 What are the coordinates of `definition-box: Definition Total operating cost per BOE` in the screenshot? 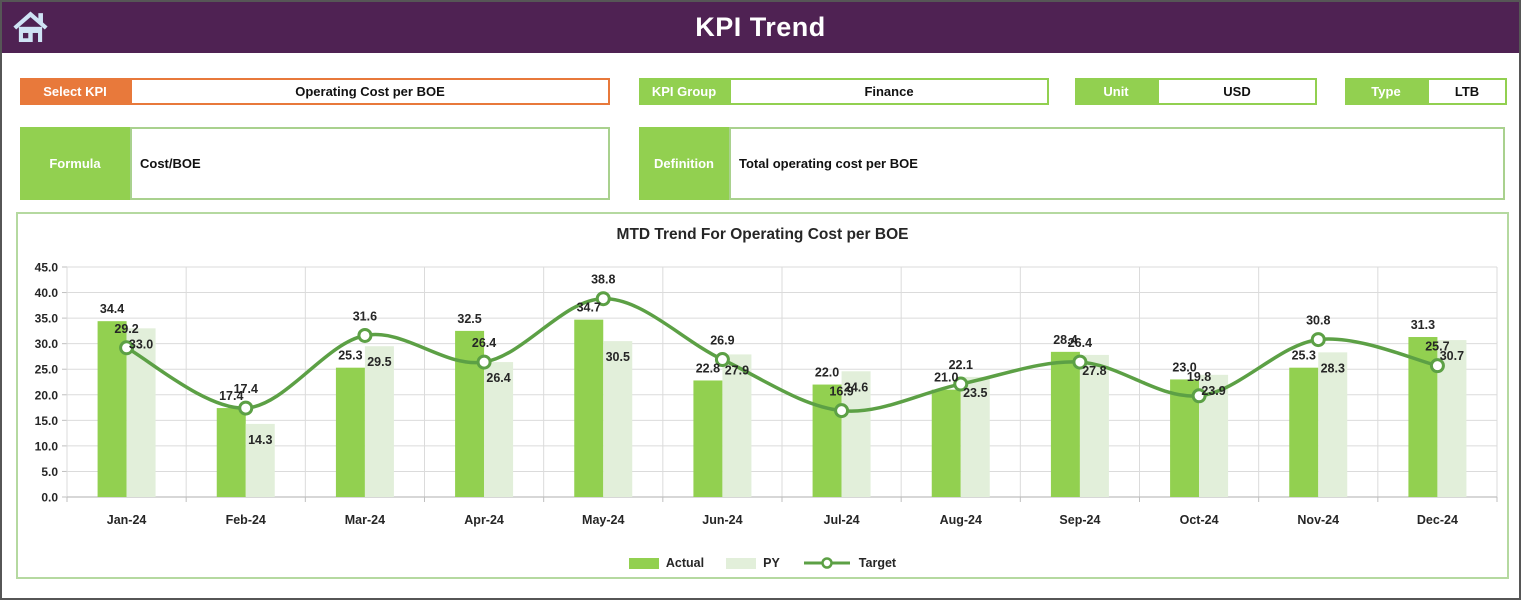 It's located at (1072, 163).